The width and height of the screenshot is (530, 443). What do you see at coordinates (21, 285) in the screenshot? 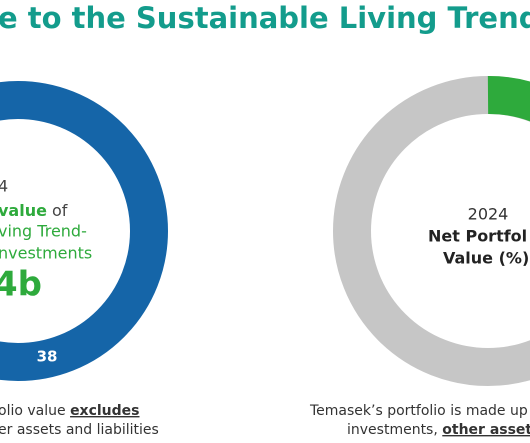
I see `amount: 4b` at bounding box center [21, 285].